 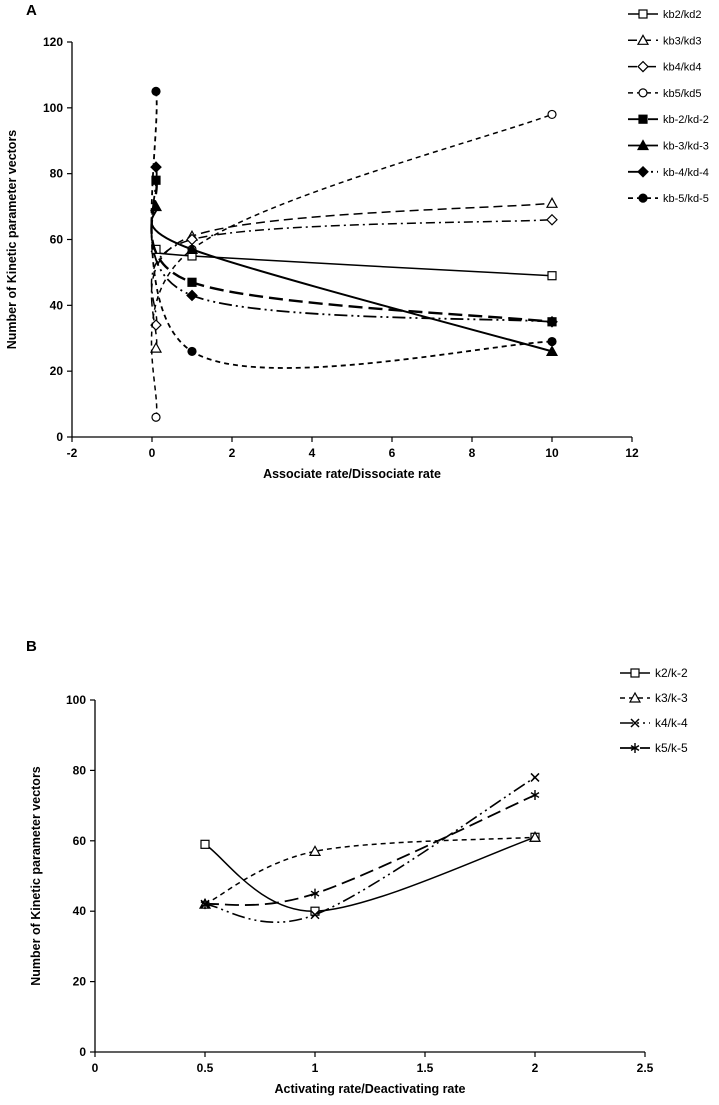 What do you see at coordinates (671, 673) in the screenshot?
I see `svg-text: k2/k-2` at bounding box center [671, 673].